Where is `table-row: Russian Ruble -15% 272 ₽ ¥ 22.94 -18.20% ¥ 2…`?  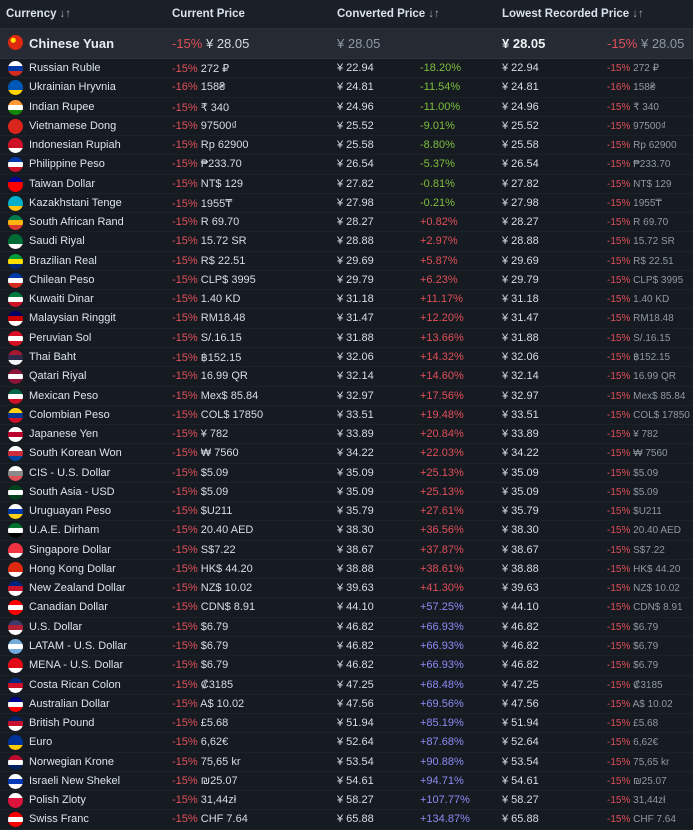 table-row: Russian Ruble -15% 272 ₽ ¥ 22.94 -18.20% ¥ 2… is located at coordinates (346, 69).